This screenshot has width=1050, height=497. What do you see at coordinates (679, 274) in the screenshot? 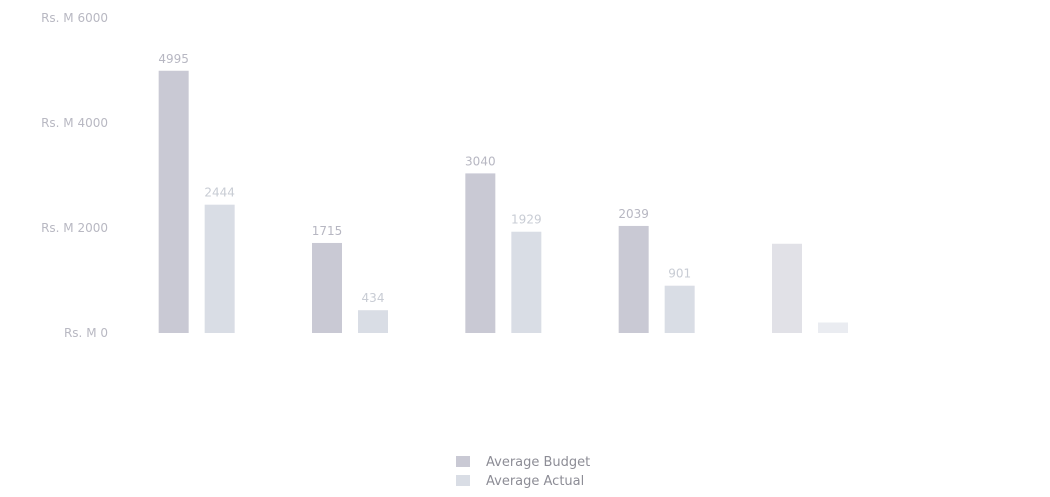
I see `bar-value-label: 901` at bounding box center [679, 274].